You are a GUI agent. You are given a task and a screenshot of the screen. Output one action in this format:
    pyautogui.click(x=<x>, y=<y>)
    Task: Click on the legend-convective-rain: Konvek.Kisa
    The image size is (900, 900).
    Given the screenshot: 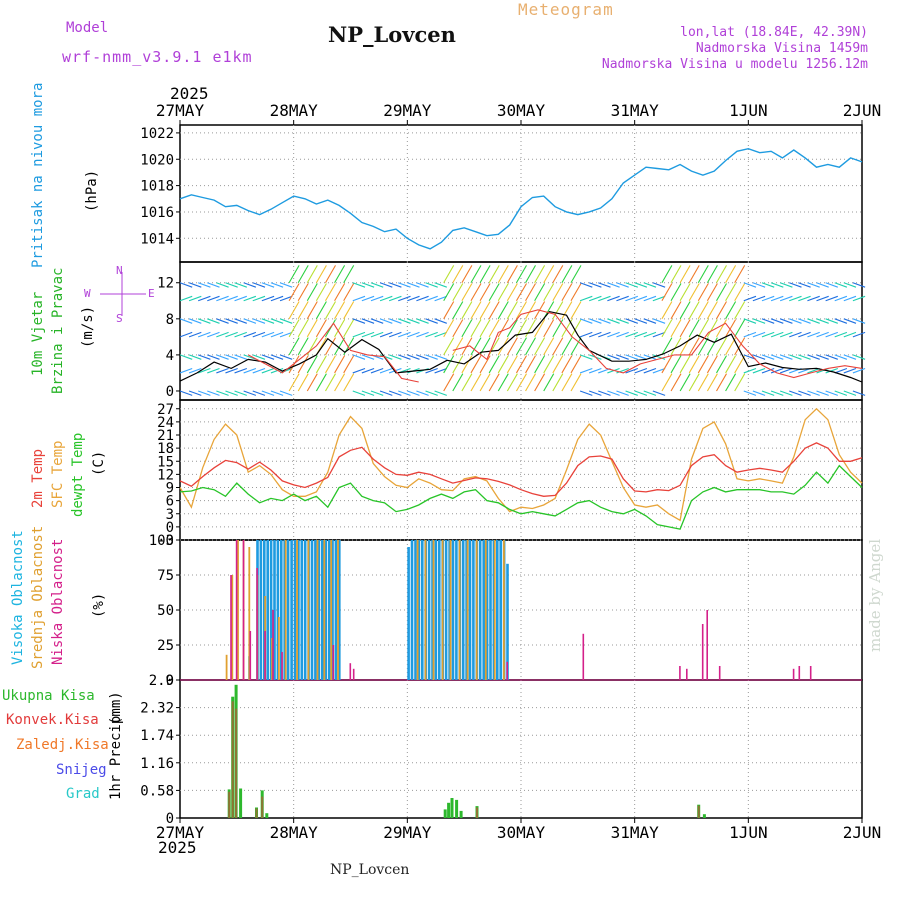 What is the action you would take?
    pyautogui.click(x=52, y=720)
    